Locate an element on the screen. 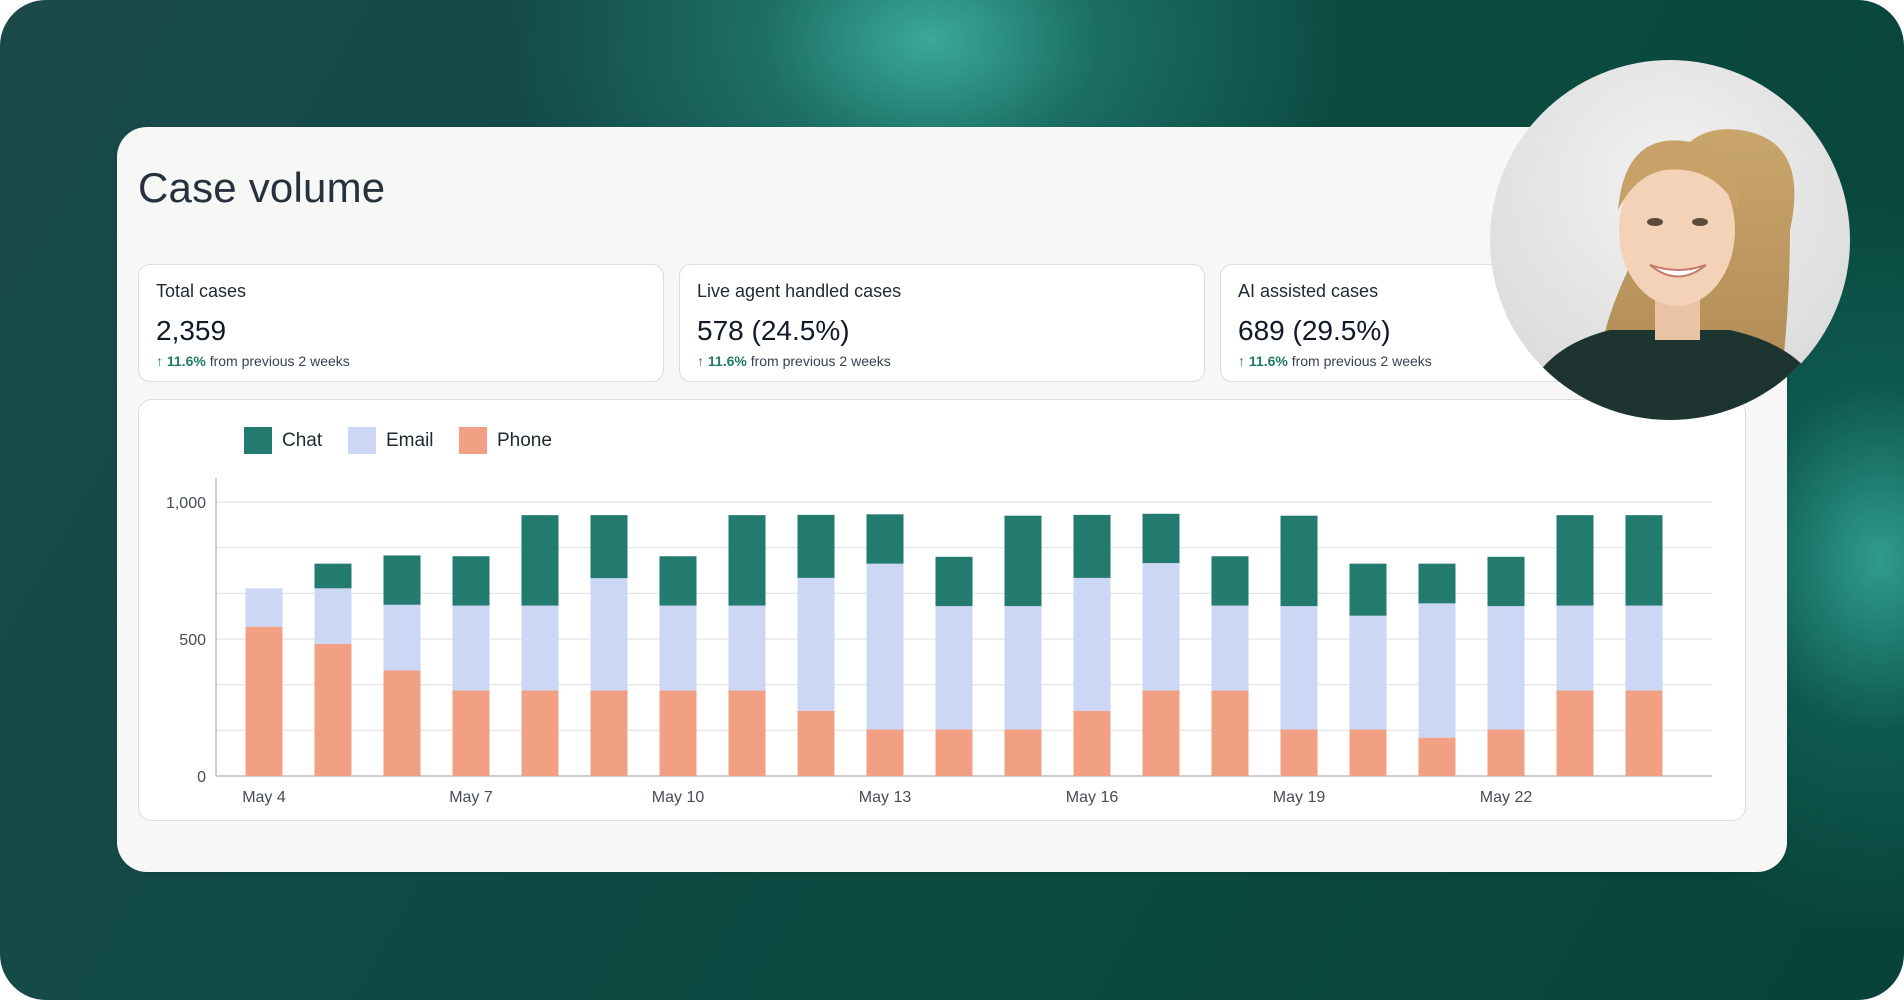 The width and height of the screenshot is (1904, 1000). x-tick-label: May 10 is located at coordinates (678, 797).